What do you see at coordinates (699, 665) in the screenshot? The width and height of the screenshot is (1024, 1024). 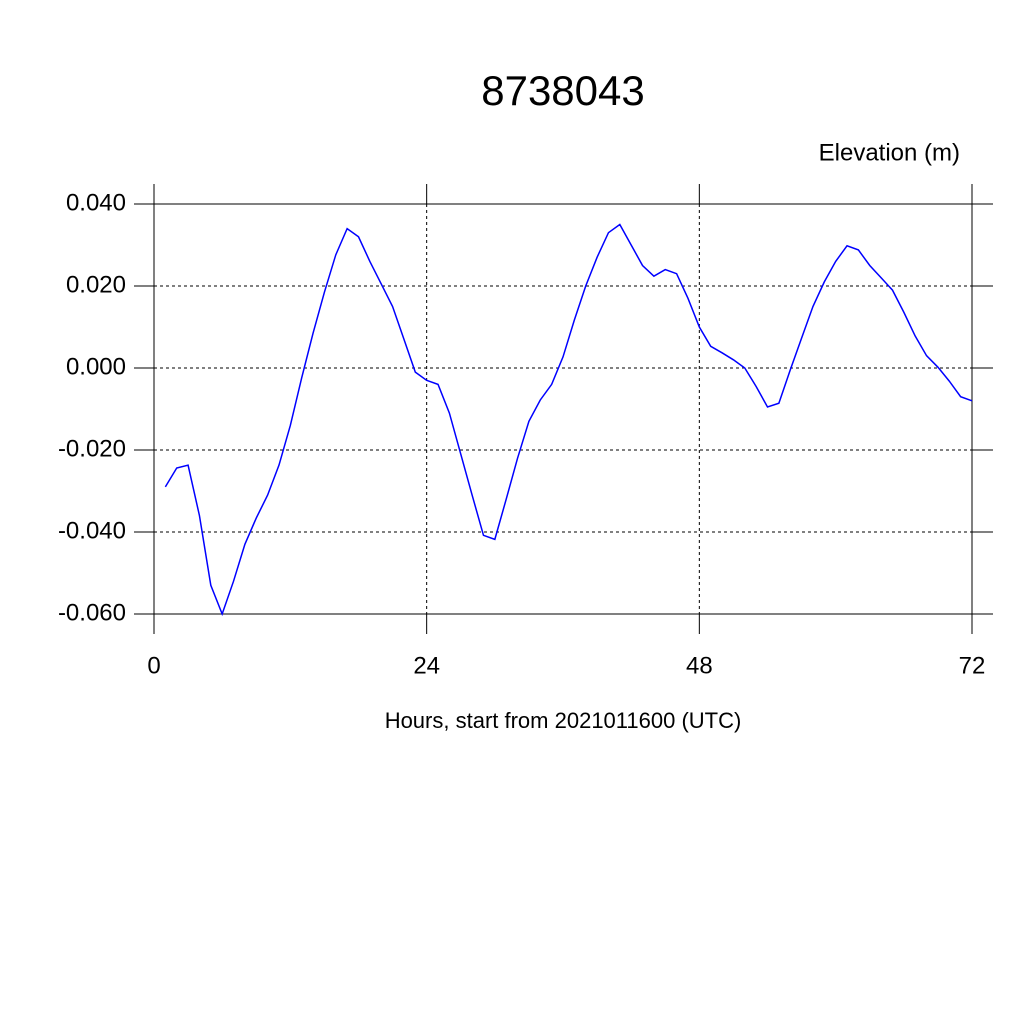 I see `x-tick-label: 48` at bounding box center [699, 665].